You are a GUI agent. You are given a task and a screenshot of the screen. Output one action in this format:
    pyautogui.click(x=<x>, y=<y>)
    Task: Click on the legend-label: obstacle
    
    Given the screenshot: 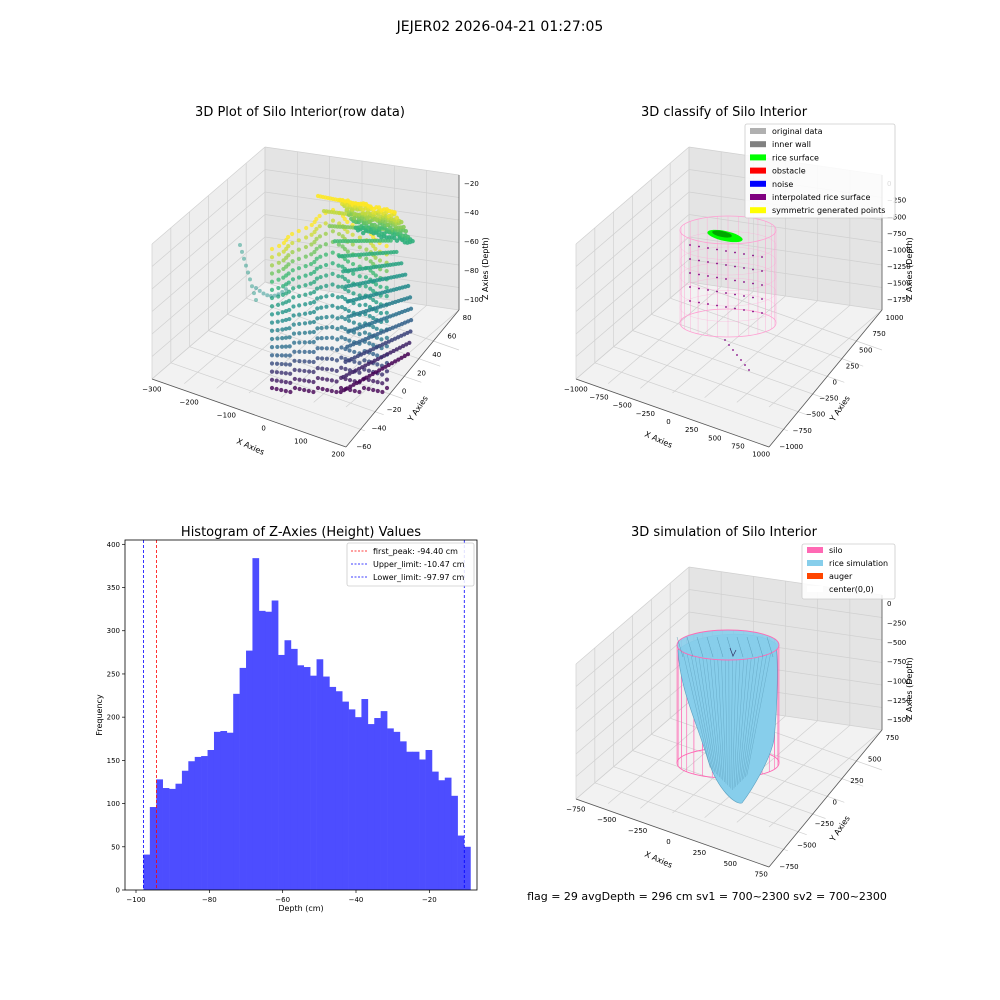 What is the action you would take?
    pyautogui.click(x=789, y=171)
    